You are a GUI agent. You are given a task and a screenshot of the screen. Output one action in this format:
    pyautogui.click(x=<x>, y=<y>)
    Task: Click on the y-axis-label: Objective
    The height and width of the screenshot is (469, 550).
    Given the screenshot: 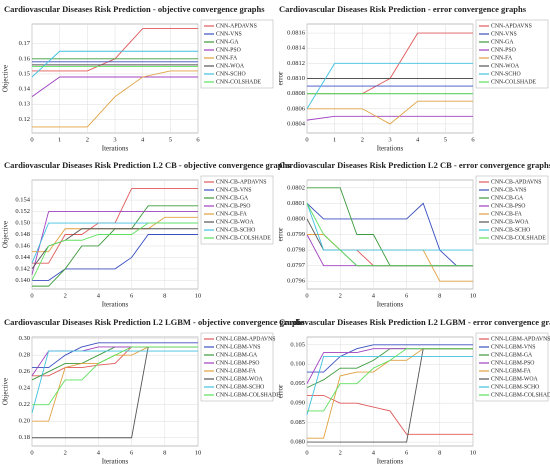 What is the action you would take?
    pyautogui.click(x=6, y=78)
    